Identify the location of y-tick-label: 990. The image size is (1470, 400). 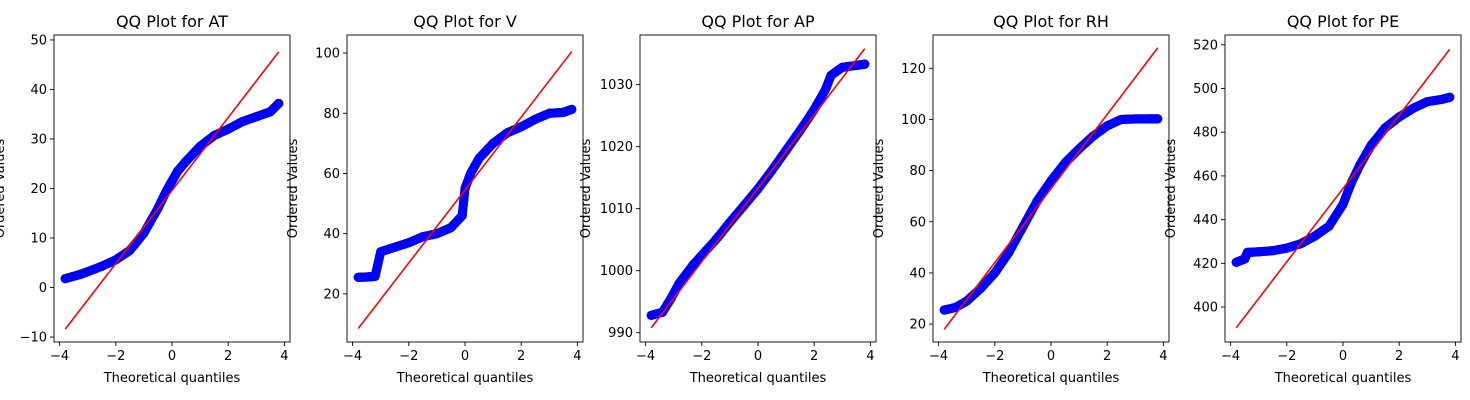
(620, 333).